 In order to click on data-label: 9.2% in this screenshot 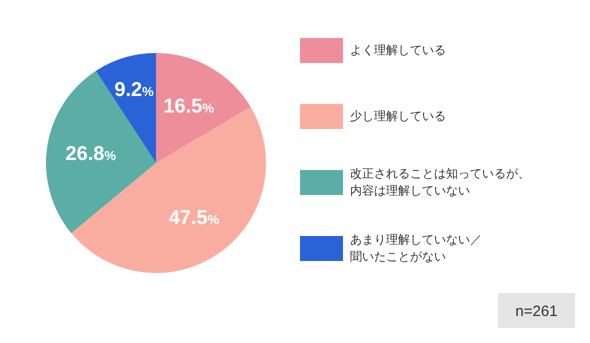, I will do `click(134, 90)`.